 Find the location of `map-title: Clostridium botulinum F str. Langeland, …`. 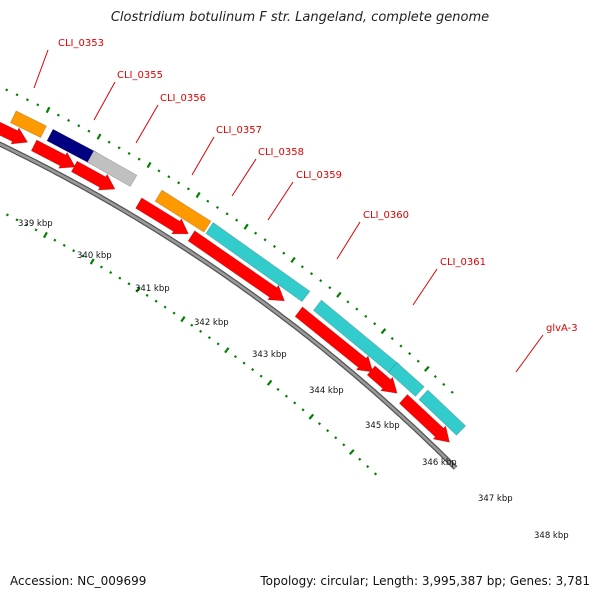

map-title: Clostridium botulinum F str. Langeland, … is located at coordinates (300, 17).